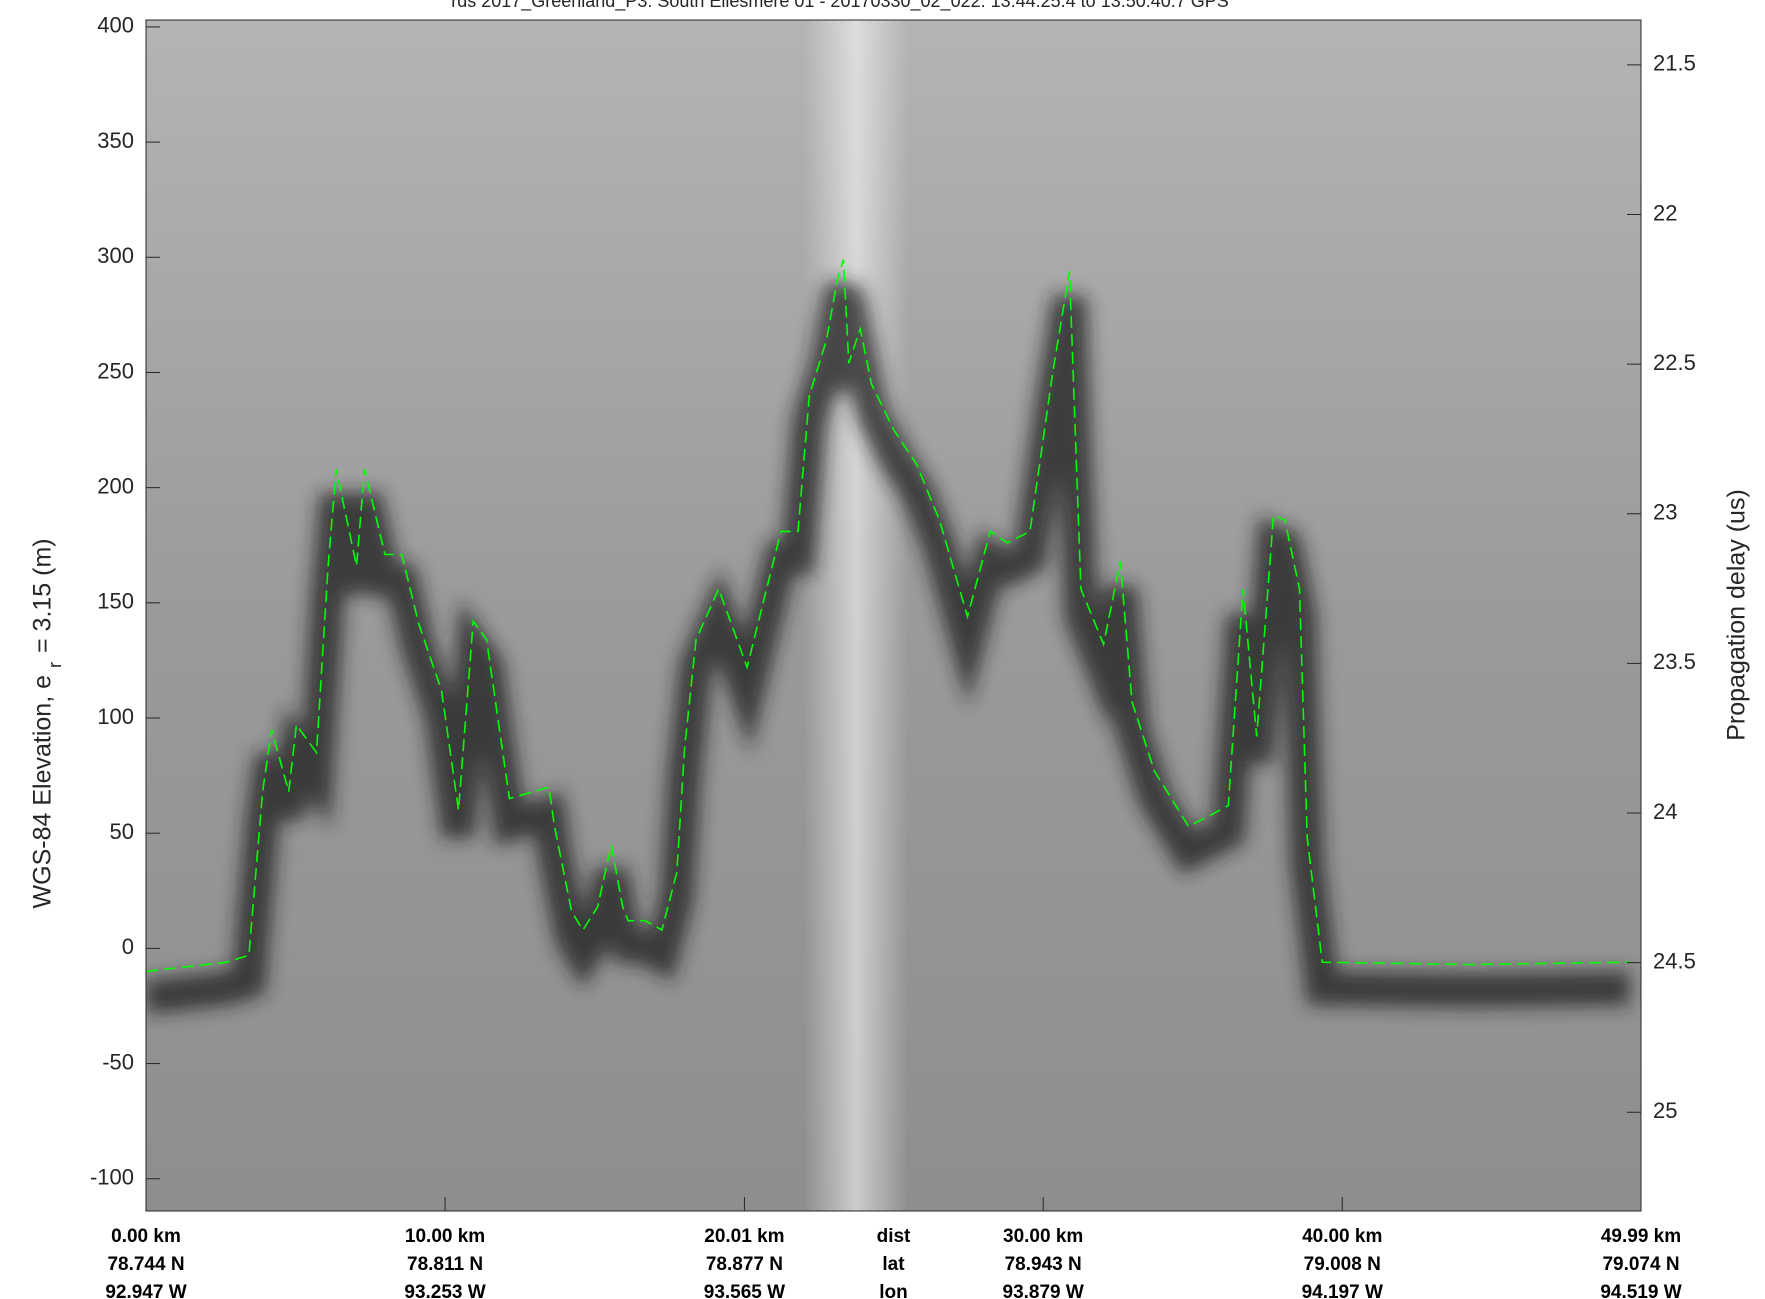 This screenshot has height=1299, width=1765. I want to click on lat-label: 78.943 N, so click(1043, 1264).